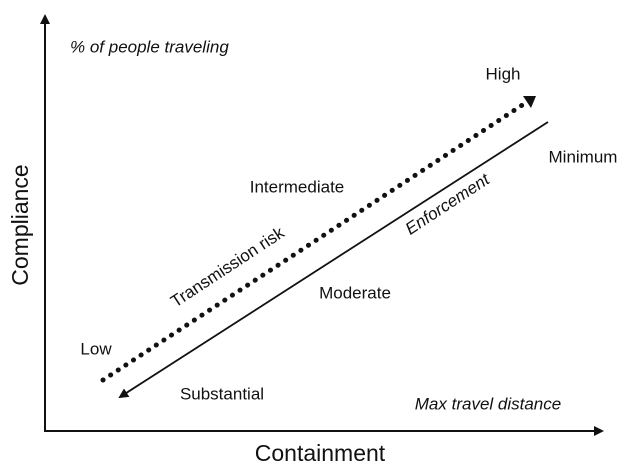 Image resolution: width=631 pixels, height=468 pixels. I want to click on enforcement-mid: Moderate, so click(355, 292).